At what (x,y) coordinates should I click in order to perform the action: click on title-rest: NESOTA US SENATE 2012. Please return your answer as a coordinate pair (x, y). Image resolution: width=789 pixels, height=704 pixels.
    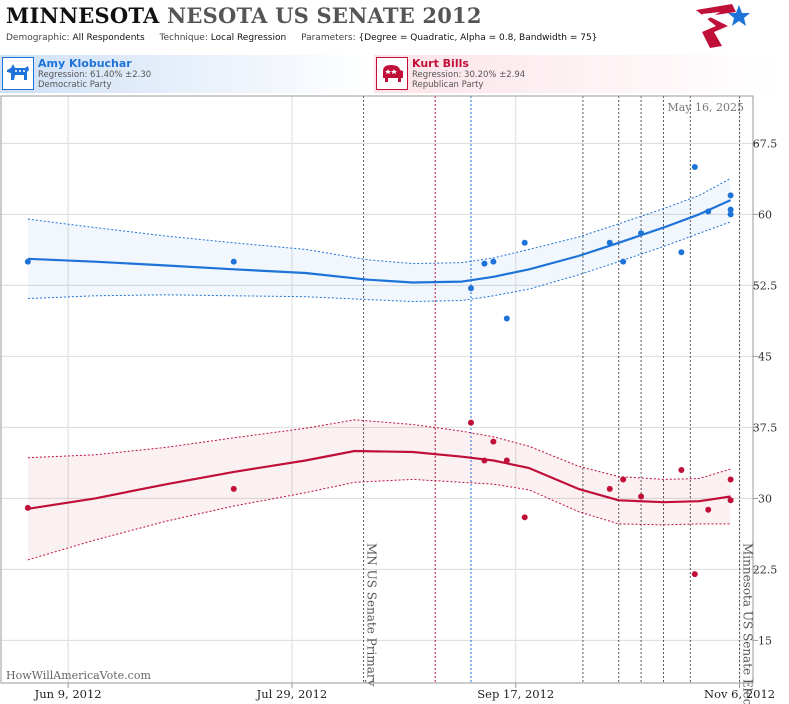
    Looking at the image, I should click on (324, 15).